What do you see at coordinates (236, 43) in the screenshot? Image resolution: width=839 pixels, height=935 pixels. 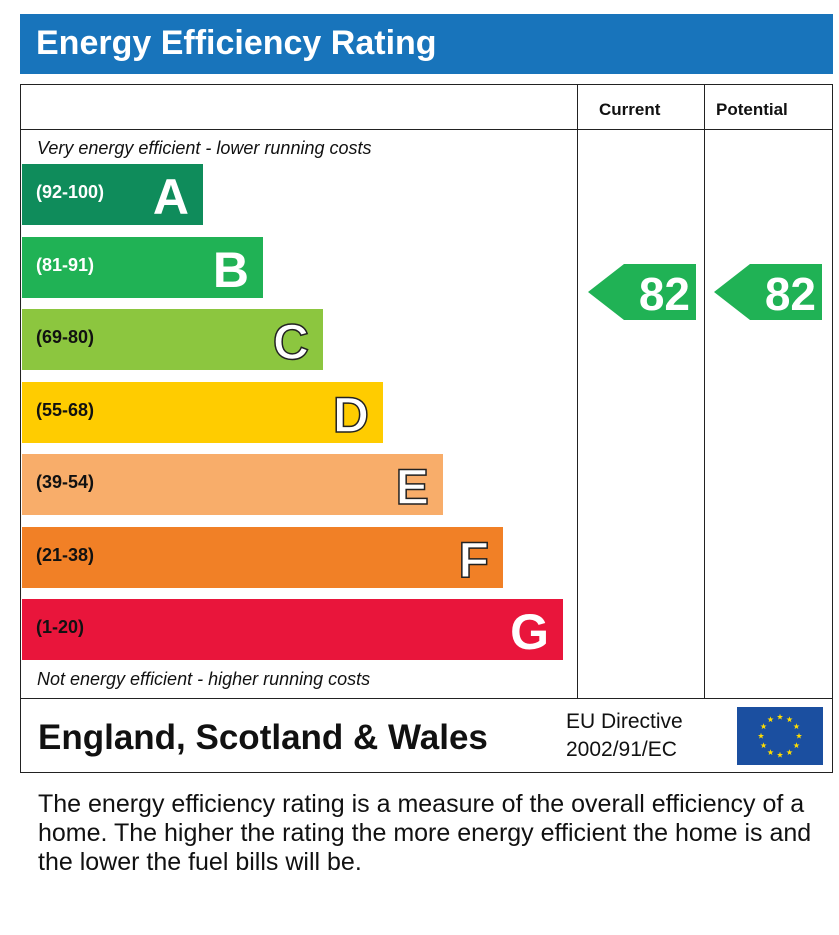 I see `chart-title: Energy Efficiency Rating` at bounding box center [236, 43].